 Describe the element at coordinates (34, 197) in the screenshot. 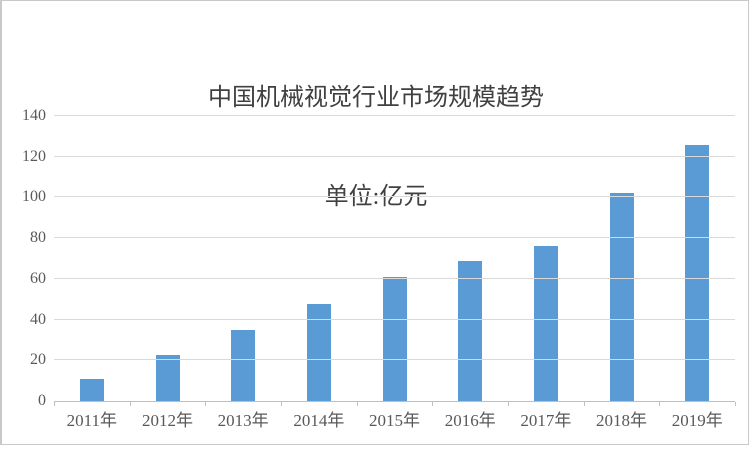

I see `y-axis-tick-label-100: 100` at that location.